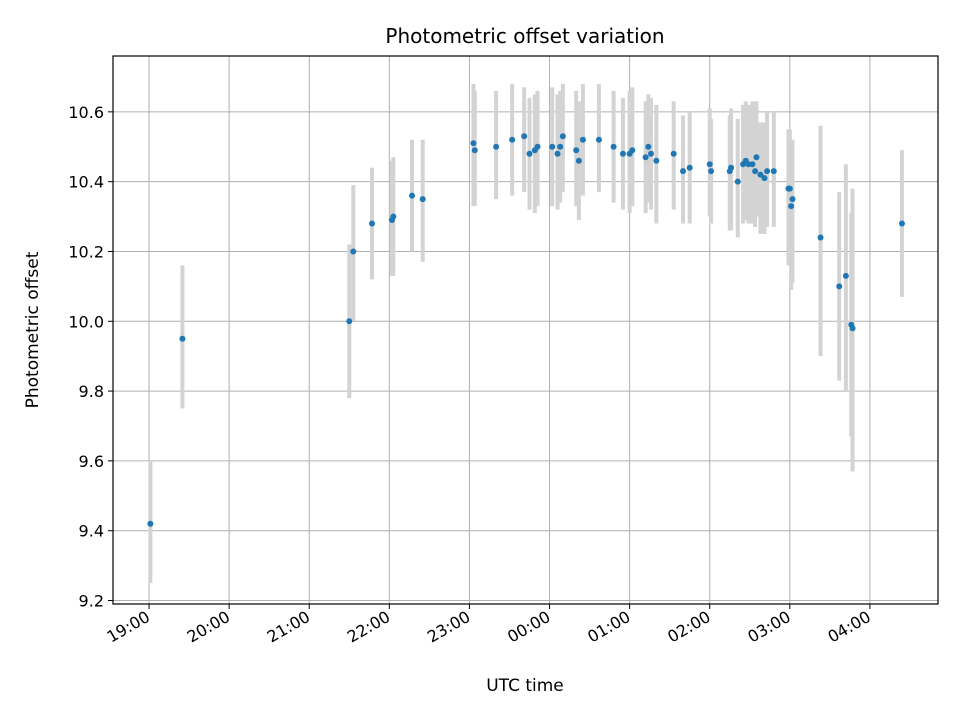  What do you see at coordinates (86, 182) in the screenshot?
I see `y-tick-label: 10.4` at bounding box center [86, 182].